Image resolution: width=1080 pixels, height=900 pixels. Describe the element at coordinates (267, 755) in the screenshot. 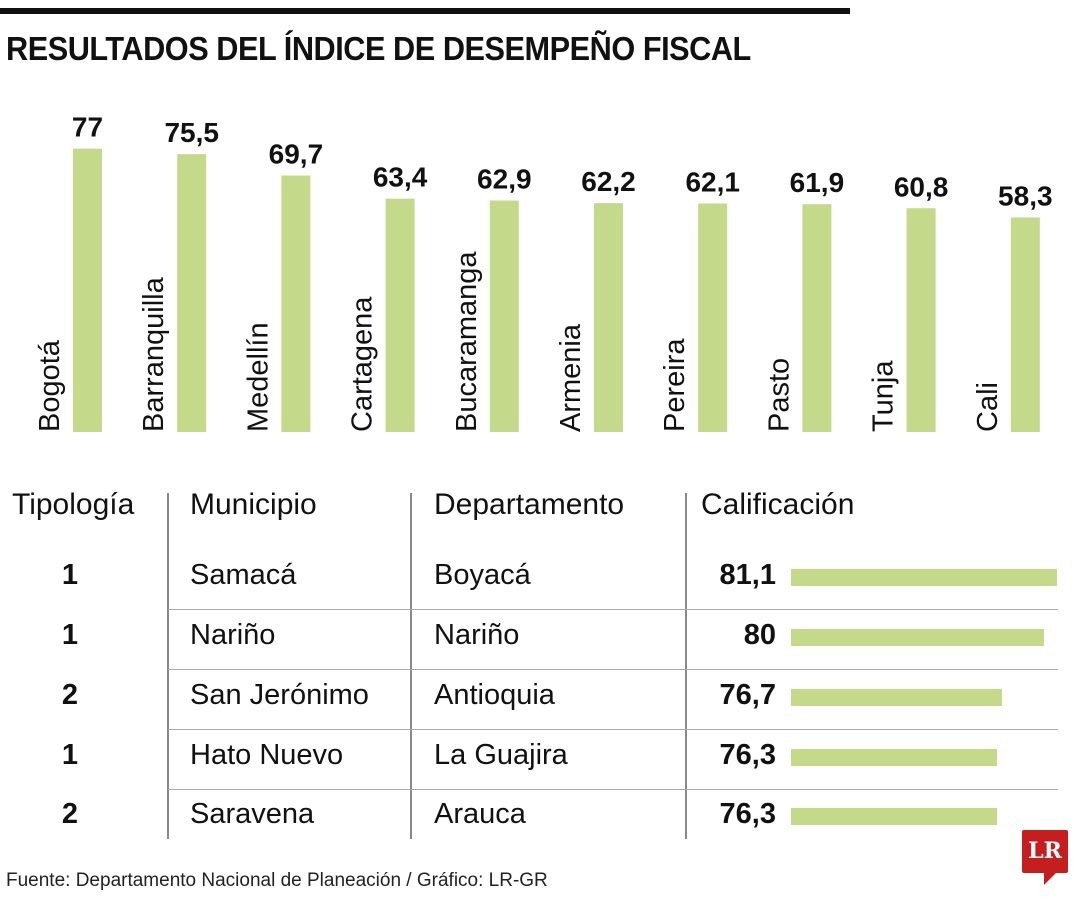

I see `municipio-cell: Hato Nuevo` at that location.